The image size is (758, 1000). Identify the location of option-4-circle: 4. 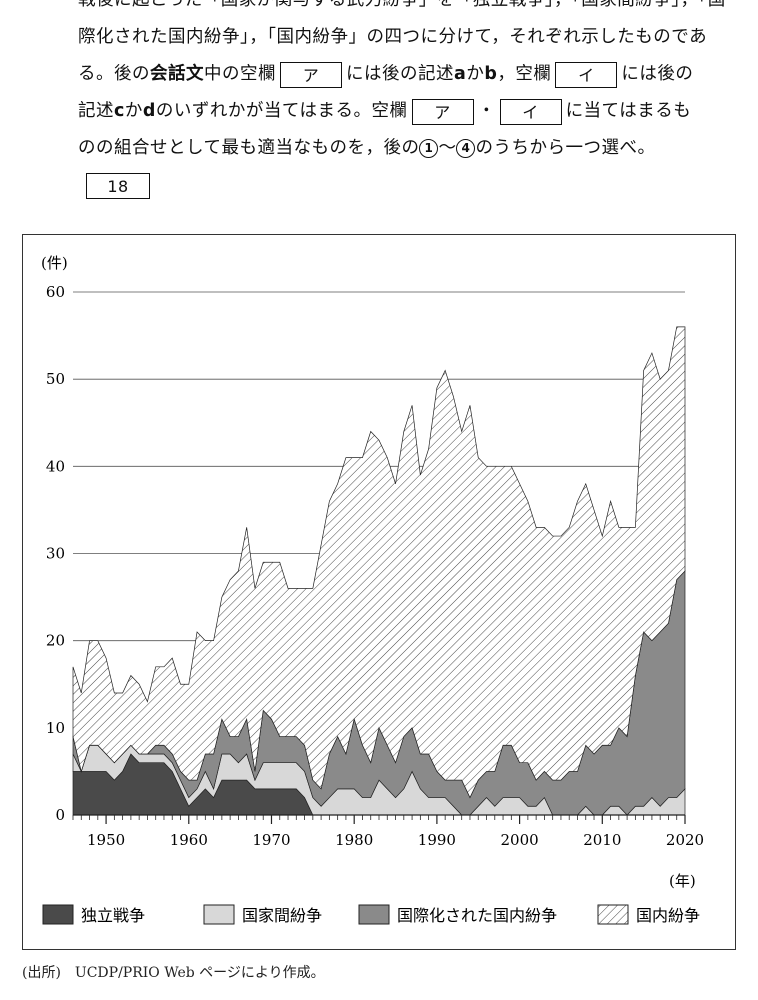
(466, 148).